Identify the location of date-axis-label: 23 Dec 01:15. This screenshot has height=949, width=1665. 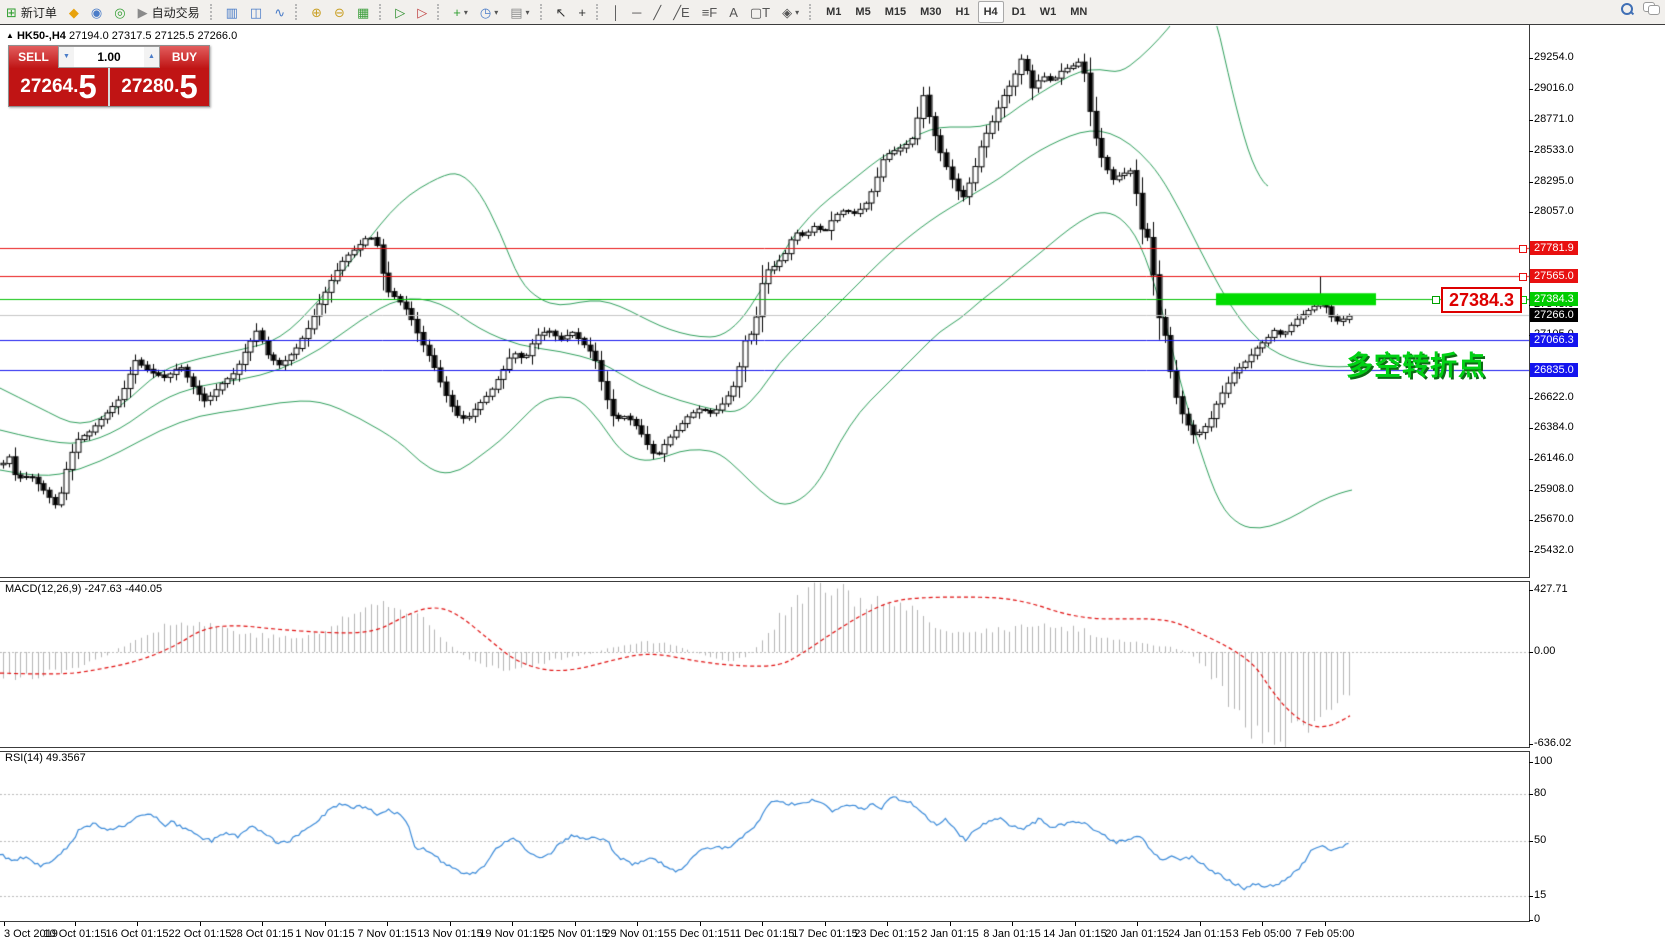
(887, 934).